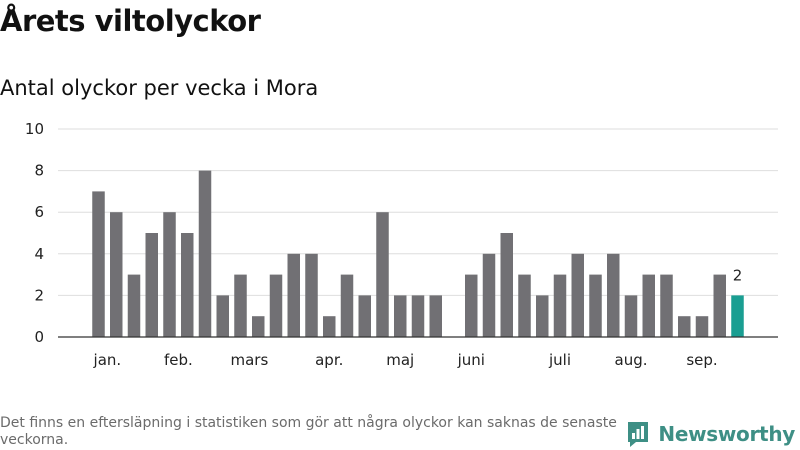 Image resolution: width=800 pixels, height=450 pixels. What do you see at coordinates (249, 360) in the screenshot?
I see `x-tick-label: mars` at bounding box center [249, 360].